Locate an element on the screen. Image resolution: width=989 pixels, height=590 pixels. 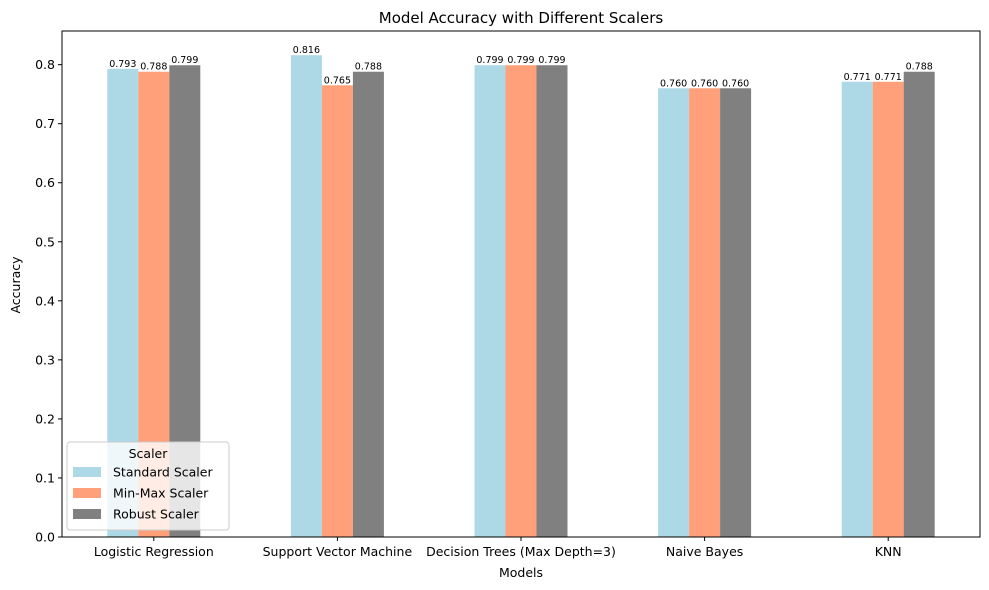
data-label: 0.765 is located at coordinates (337, 80).